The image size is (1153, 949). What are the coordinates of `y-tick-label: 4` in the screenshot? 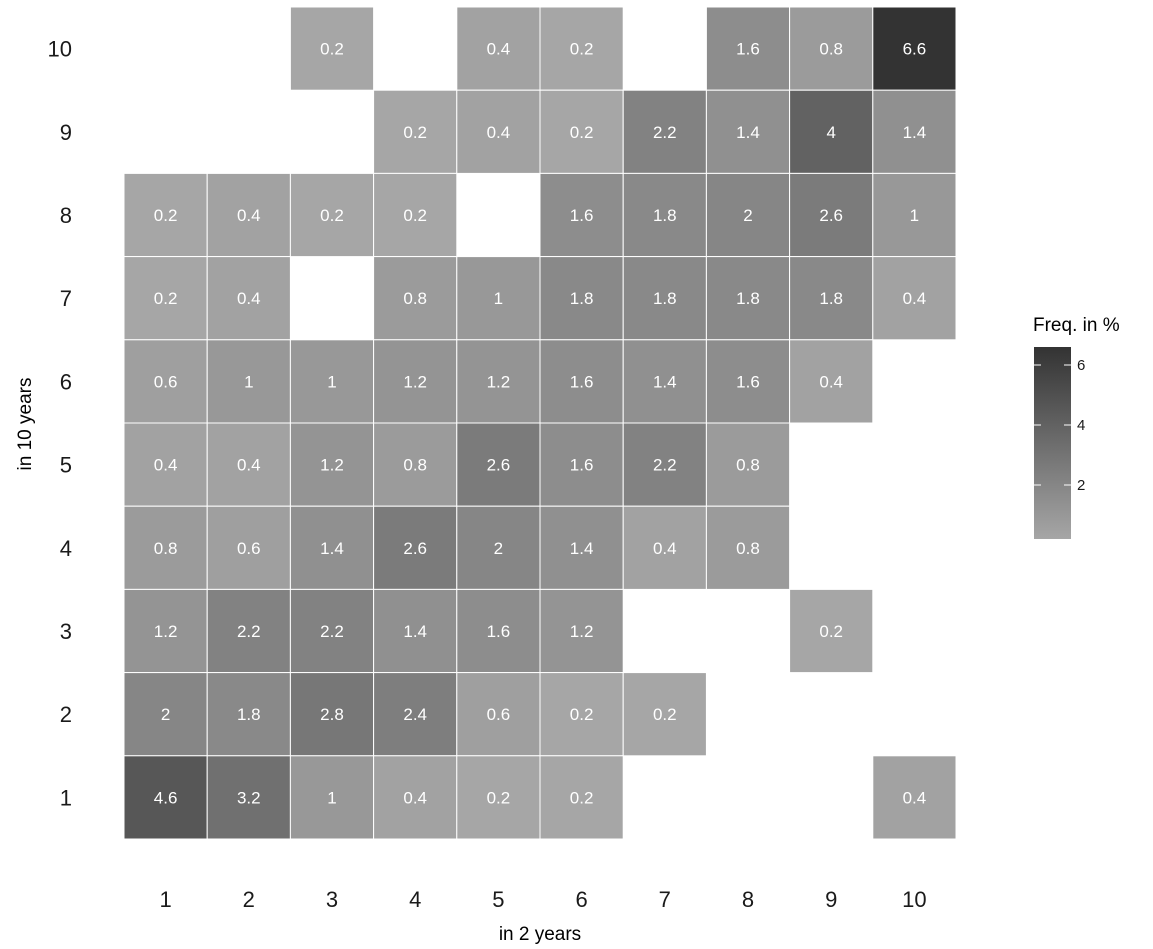 It's located at (66, 548).